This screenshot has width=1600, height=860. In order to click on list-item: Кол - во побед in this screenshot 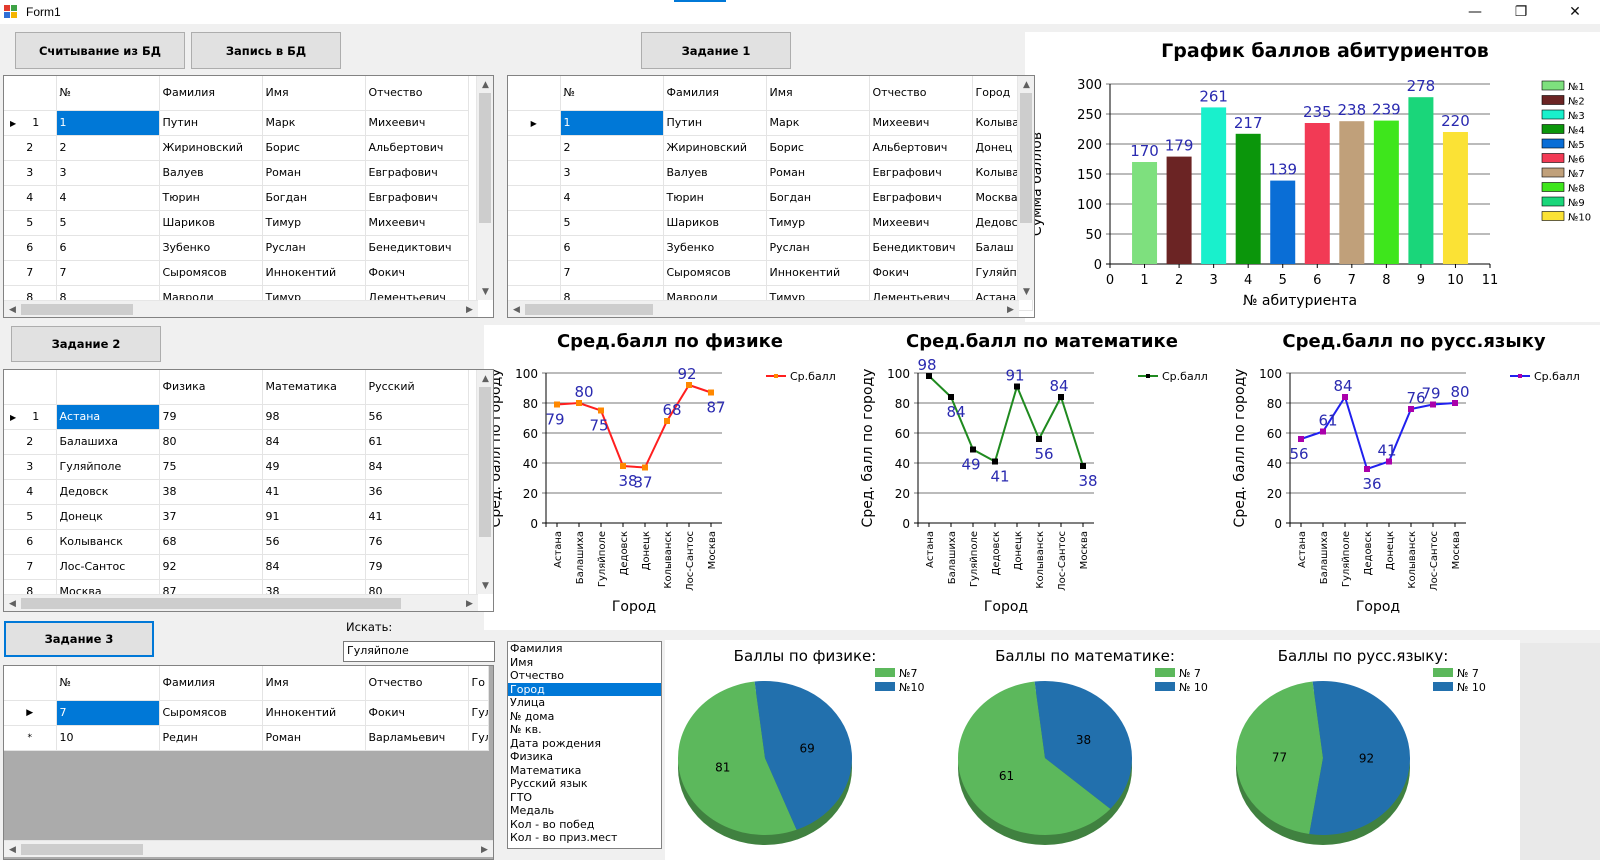, I will do `click(552, 824)`.